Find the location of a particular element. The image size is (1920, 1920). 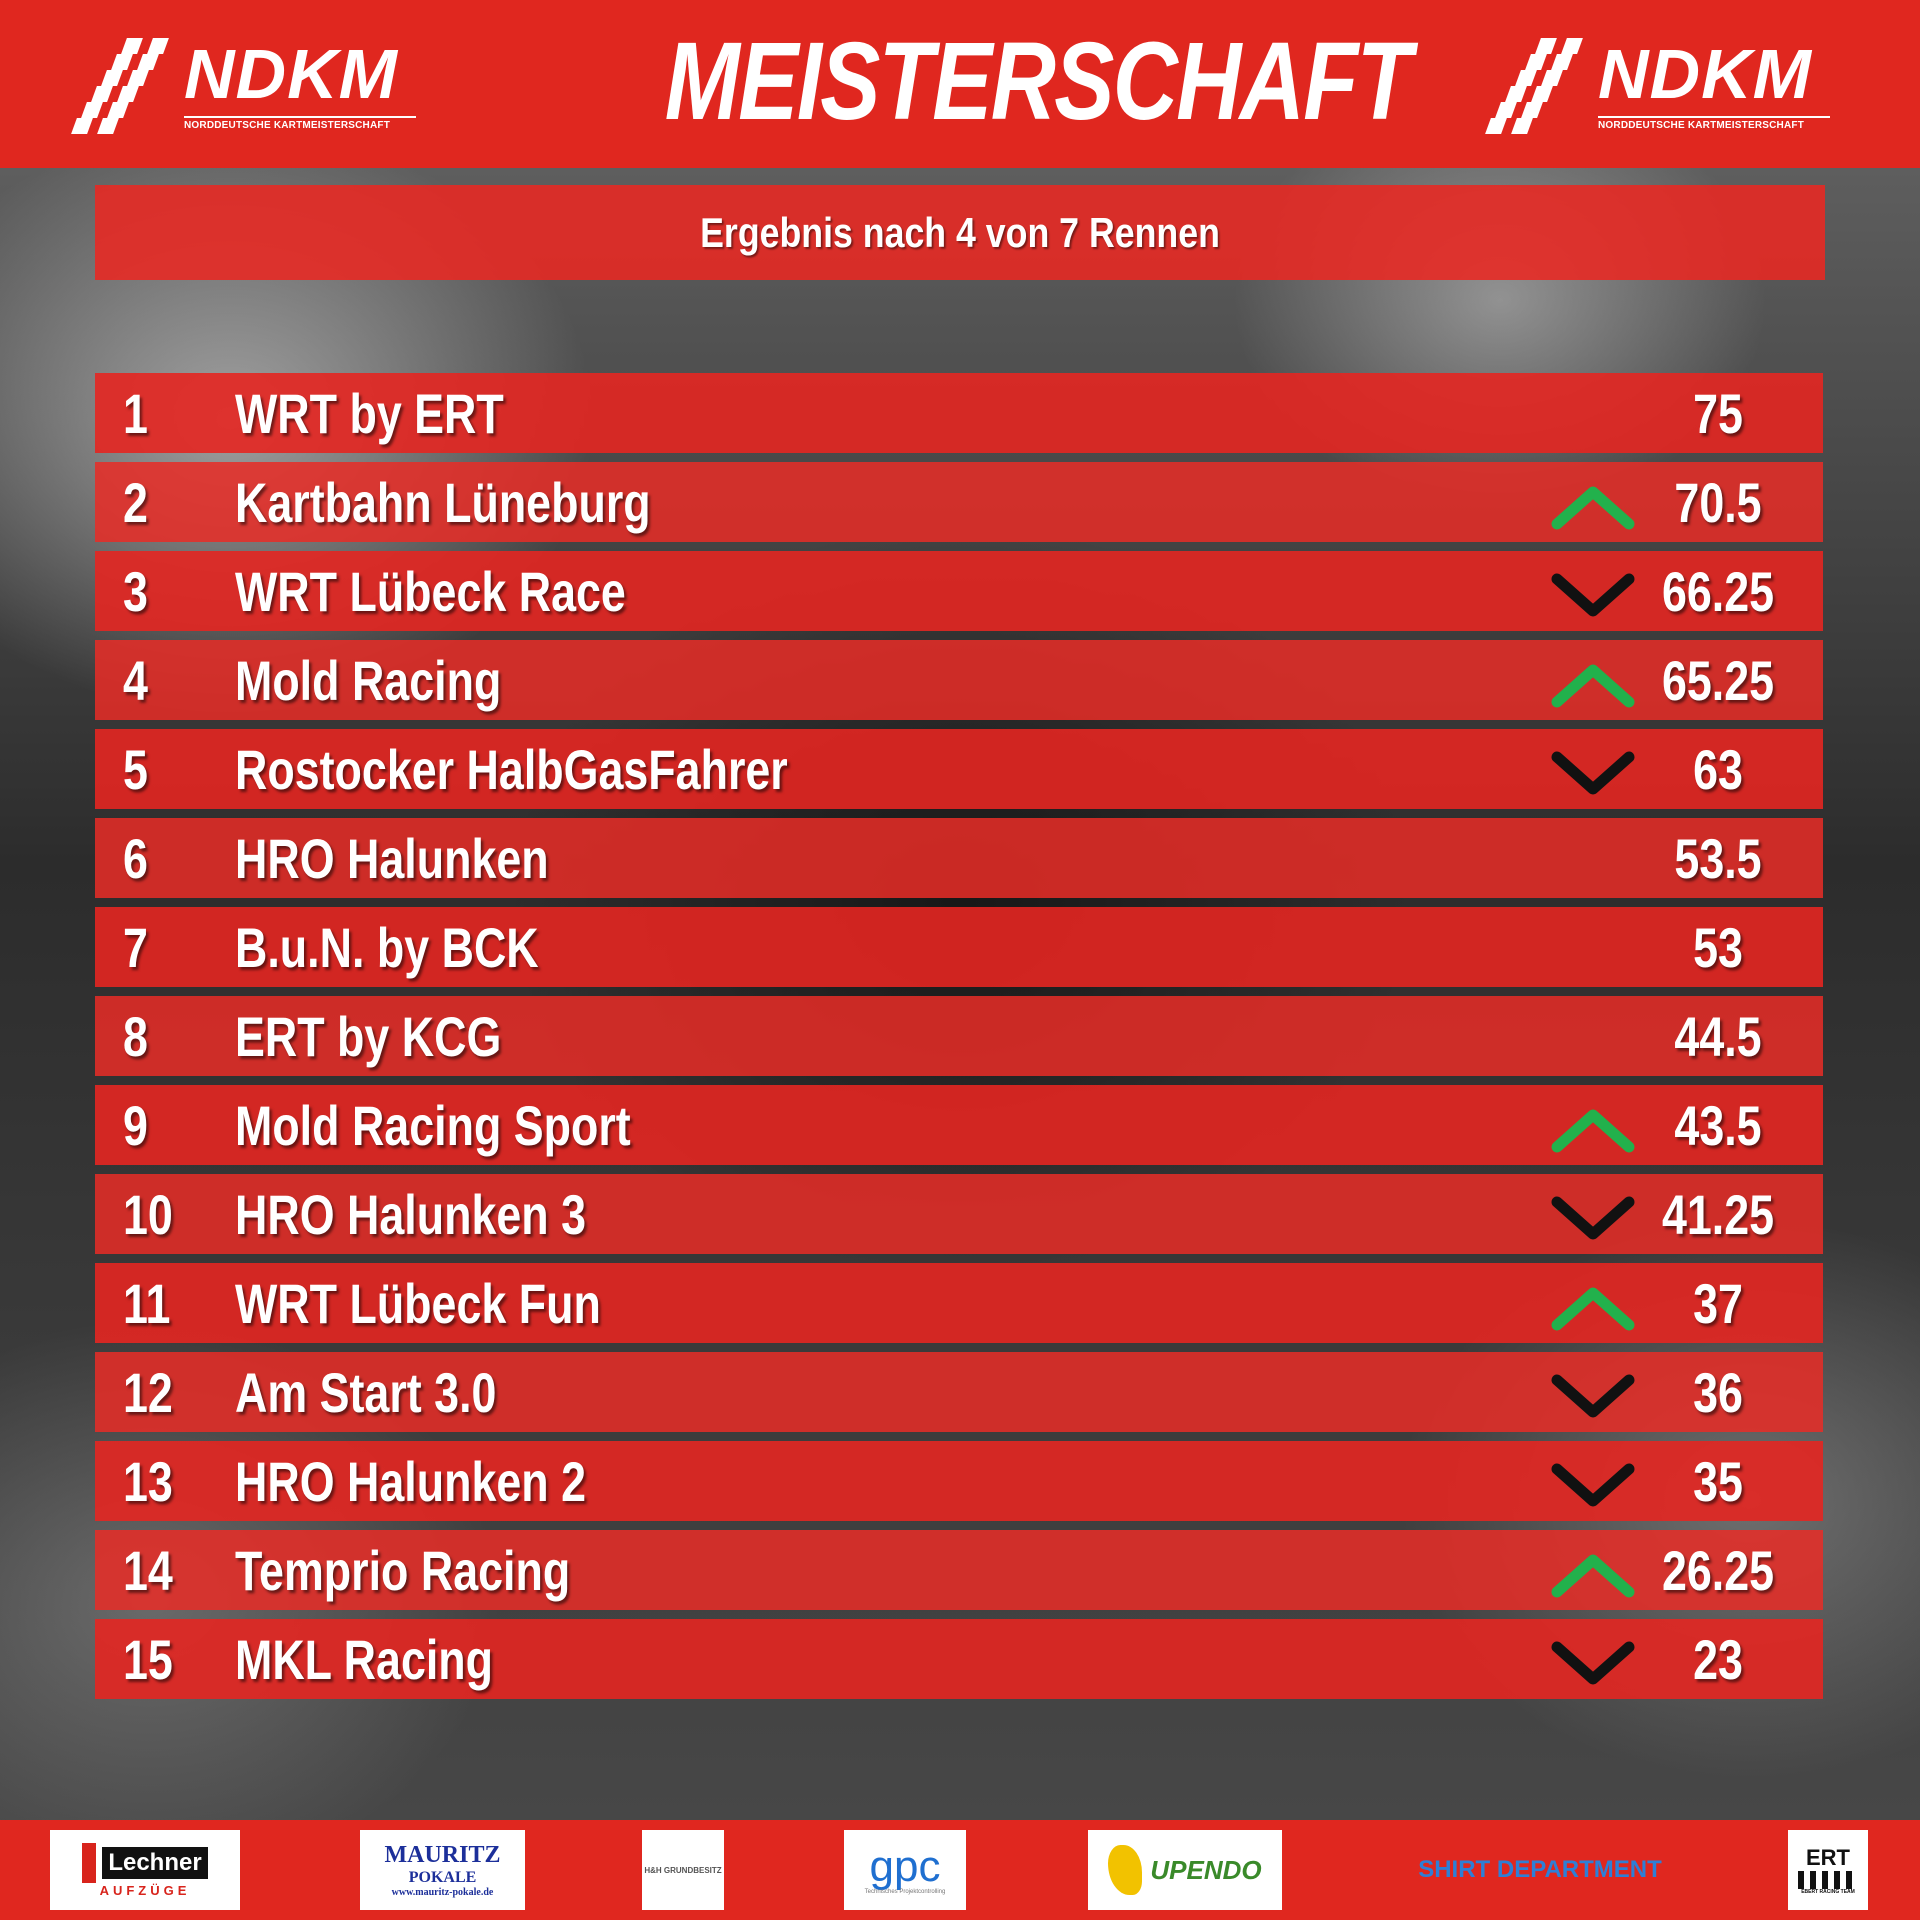

table-row: 13 HRO Halunken 2 35 is located at coordinates (959, 1481).